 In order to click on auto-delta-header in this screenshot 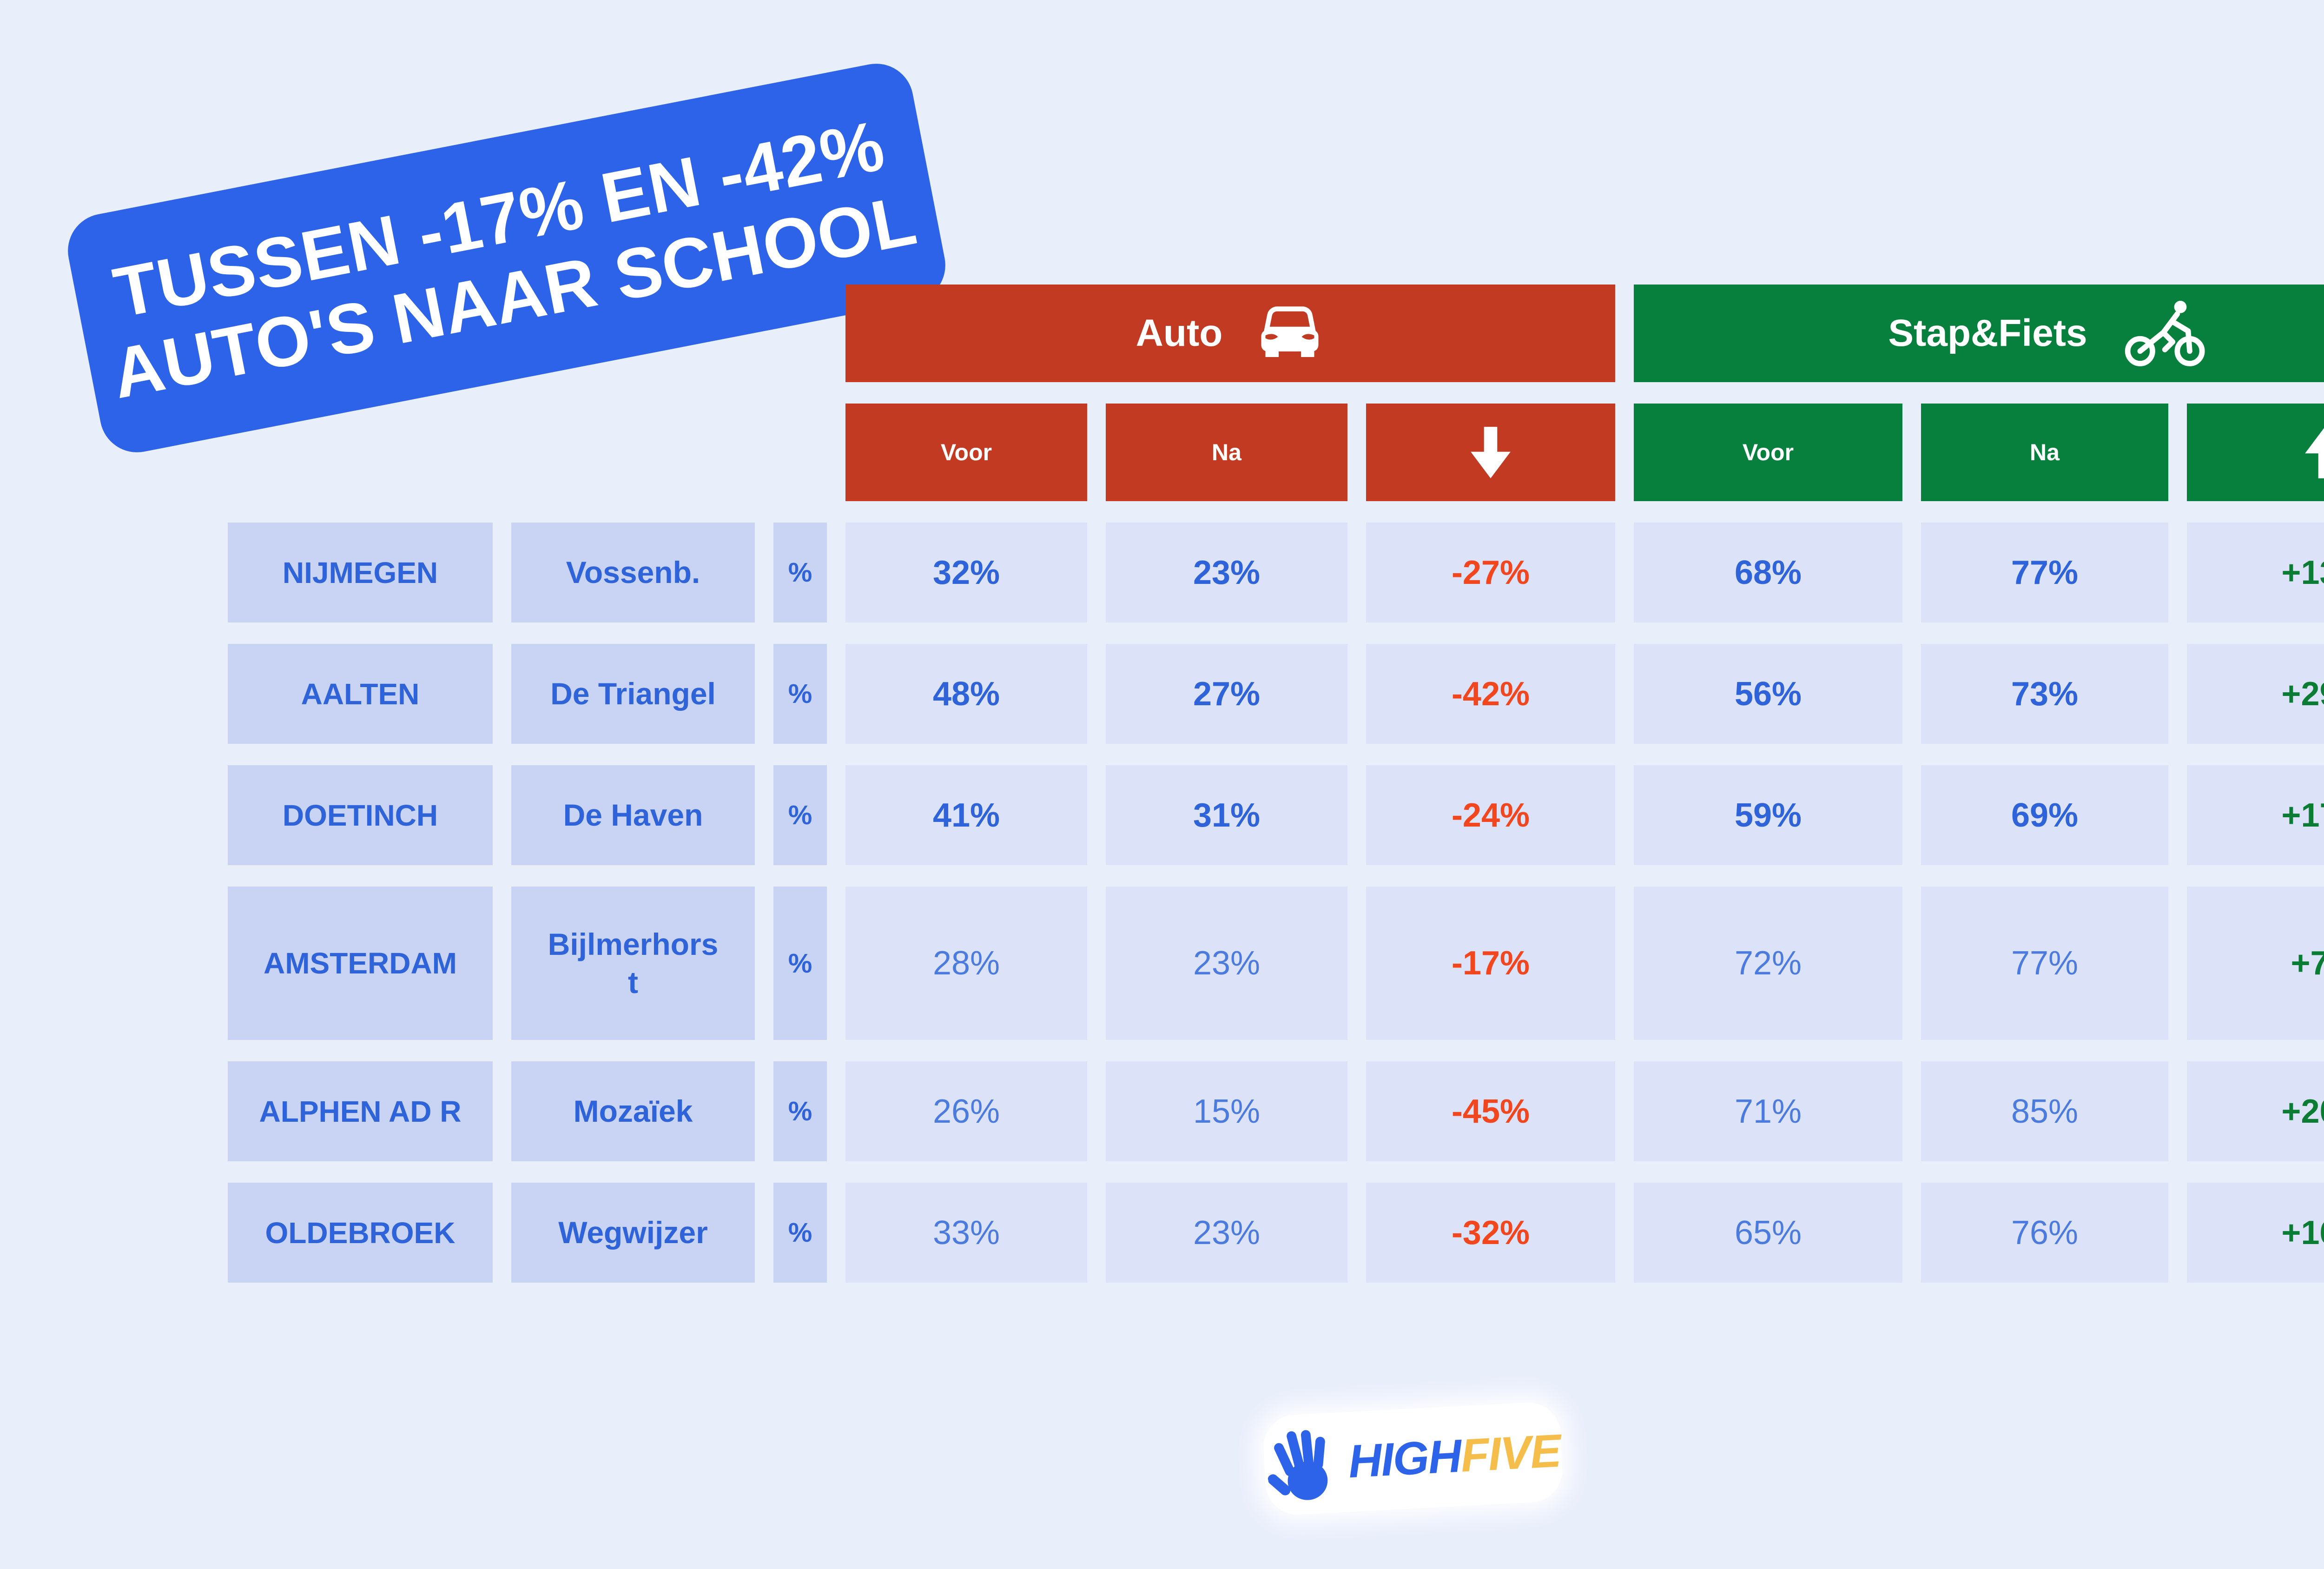, I will do `click(1490, 452)`.